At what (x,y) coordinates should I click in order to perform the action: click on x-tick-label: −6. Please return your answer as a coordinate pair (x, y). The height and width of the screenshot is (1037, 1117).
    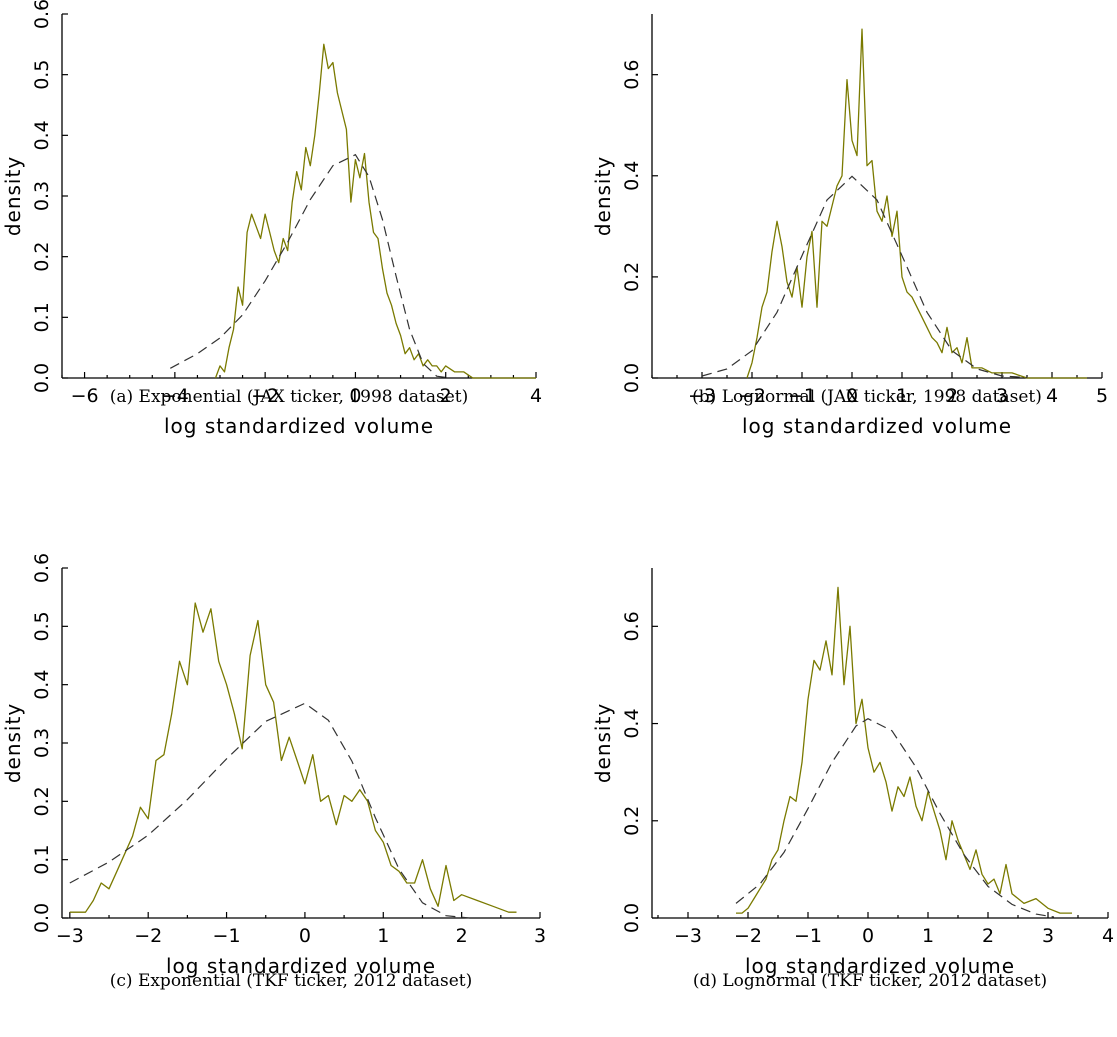
    Looking at the image, I should click on (85, 396).